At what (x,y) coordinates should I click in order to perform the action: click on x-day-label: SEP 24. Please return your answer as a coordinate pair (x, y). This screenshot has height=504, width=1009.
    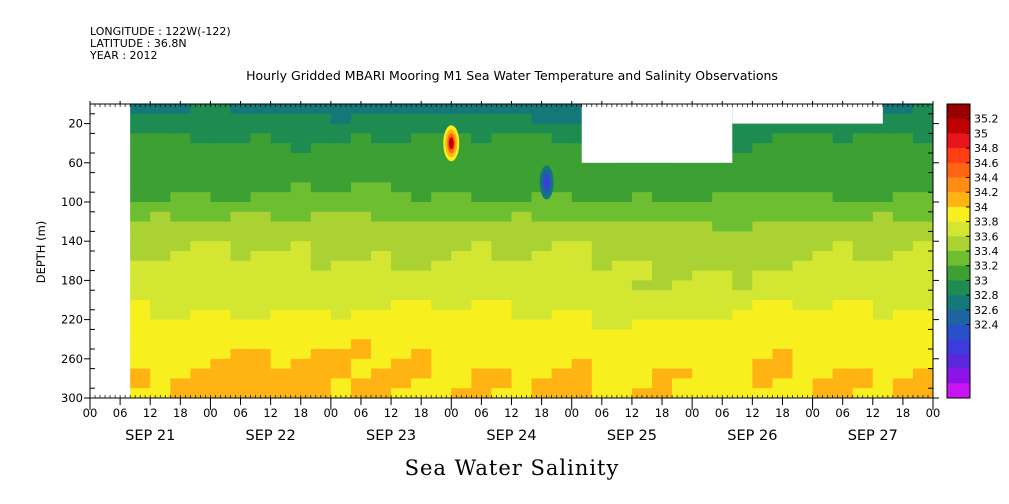
    Looking at the image, I should click on (511, 436).